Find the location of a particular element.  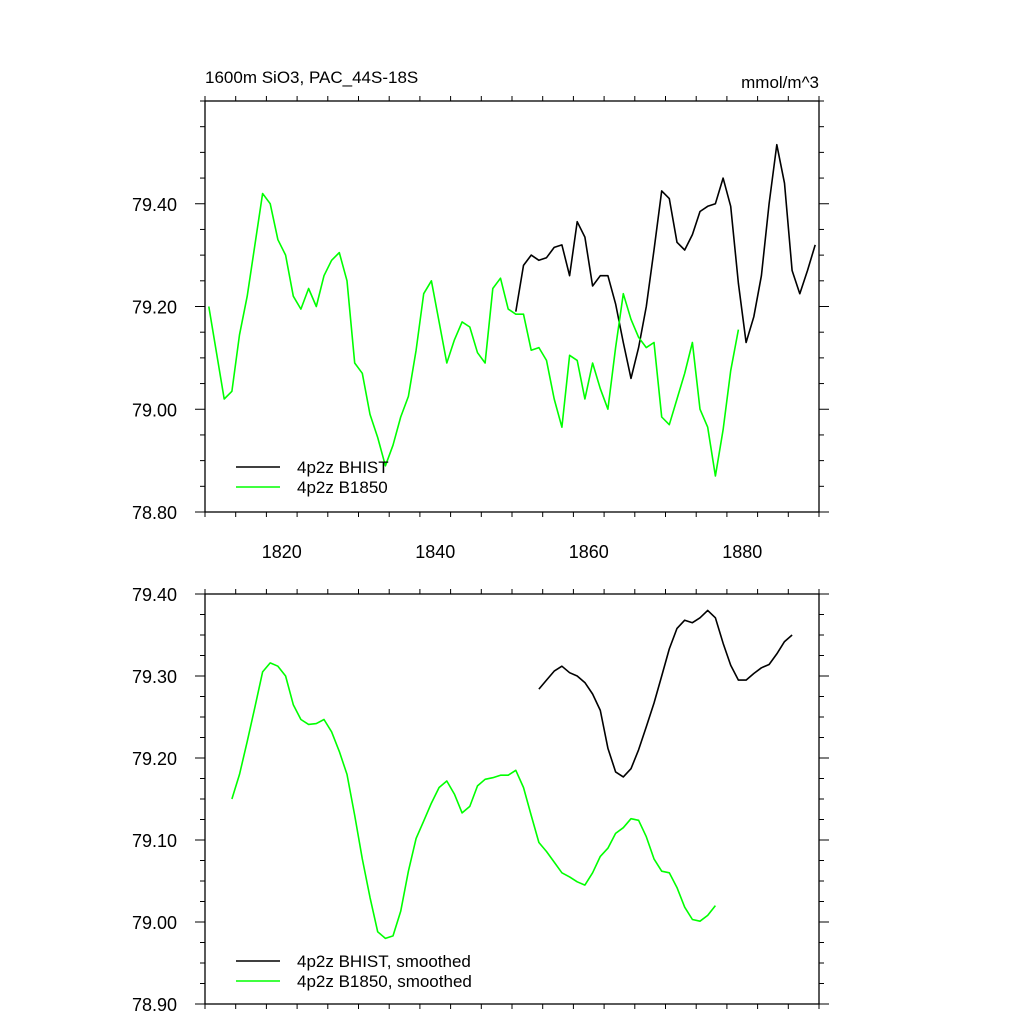

bottom-y-tick-label: 79.10 is located at coordinates (154, 841).